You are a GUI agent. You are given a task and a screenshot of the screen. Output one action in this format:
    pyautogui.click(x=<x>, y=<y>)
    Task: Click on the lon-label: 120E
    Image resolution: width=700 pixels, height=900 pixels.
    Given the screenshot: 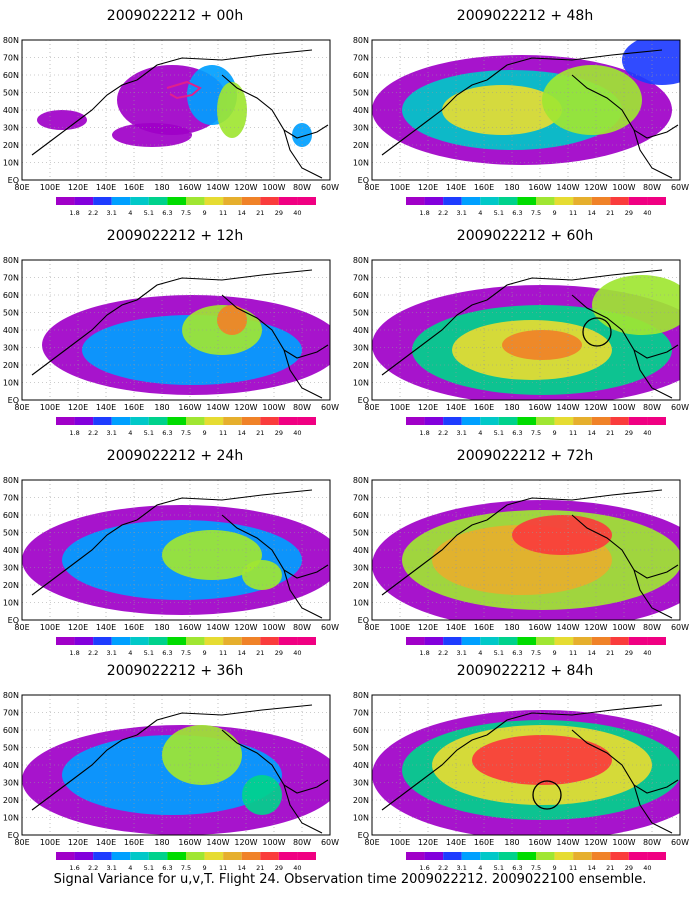 What is the action you would take?
    pyautogui.click(x=78, y=187)
    